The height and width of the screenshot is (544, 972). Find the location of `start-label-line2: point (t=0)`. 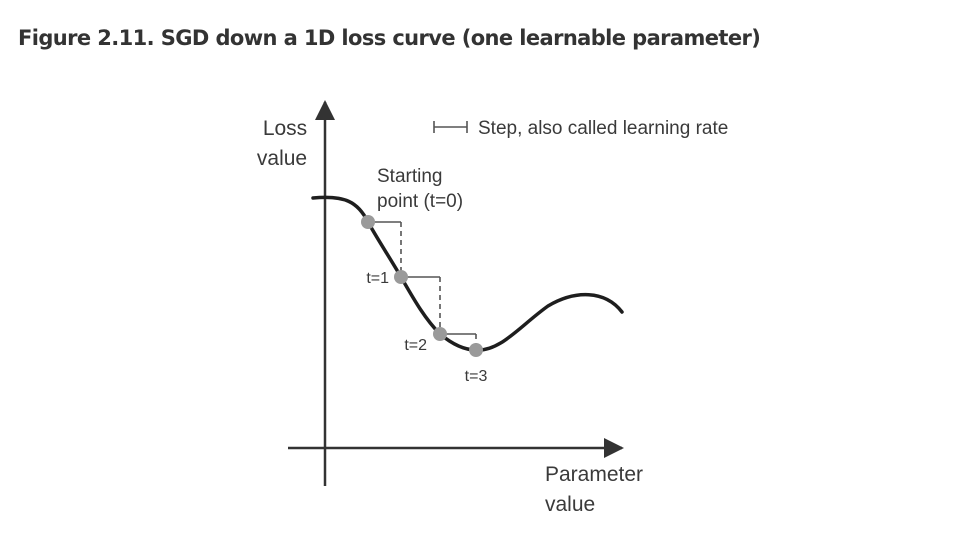

start-label-line2: point (t=0) is located at coordinates (420, 201).